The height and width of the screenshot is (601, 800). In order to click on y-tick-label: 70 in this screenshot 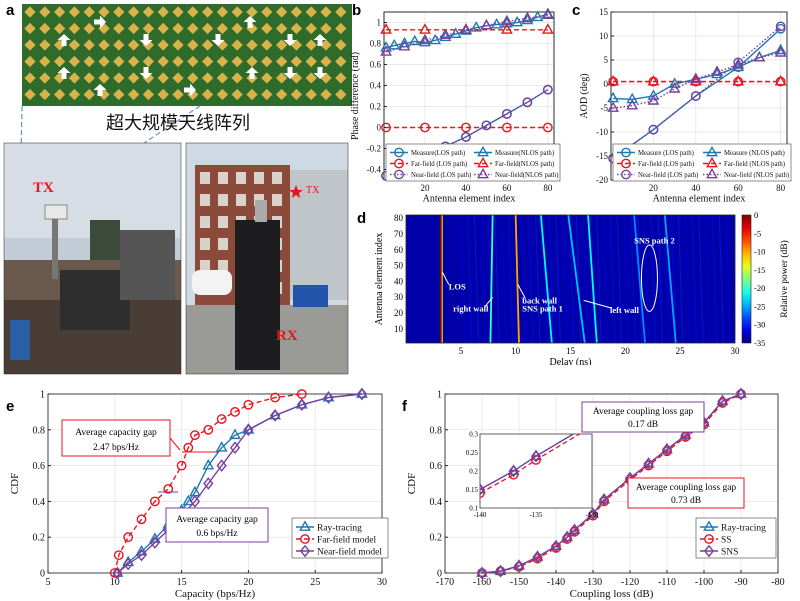, I will do `click(399, 234)`.